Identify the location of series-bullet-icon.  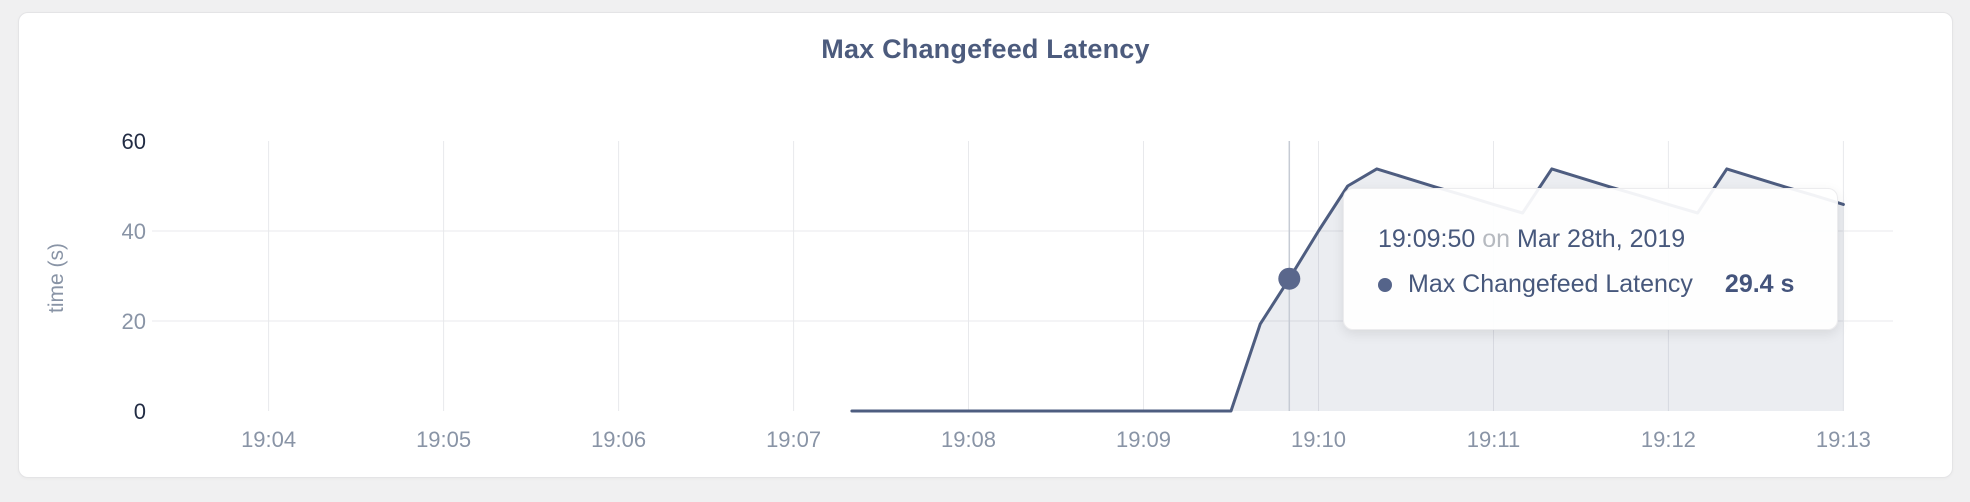
(1385, 284).